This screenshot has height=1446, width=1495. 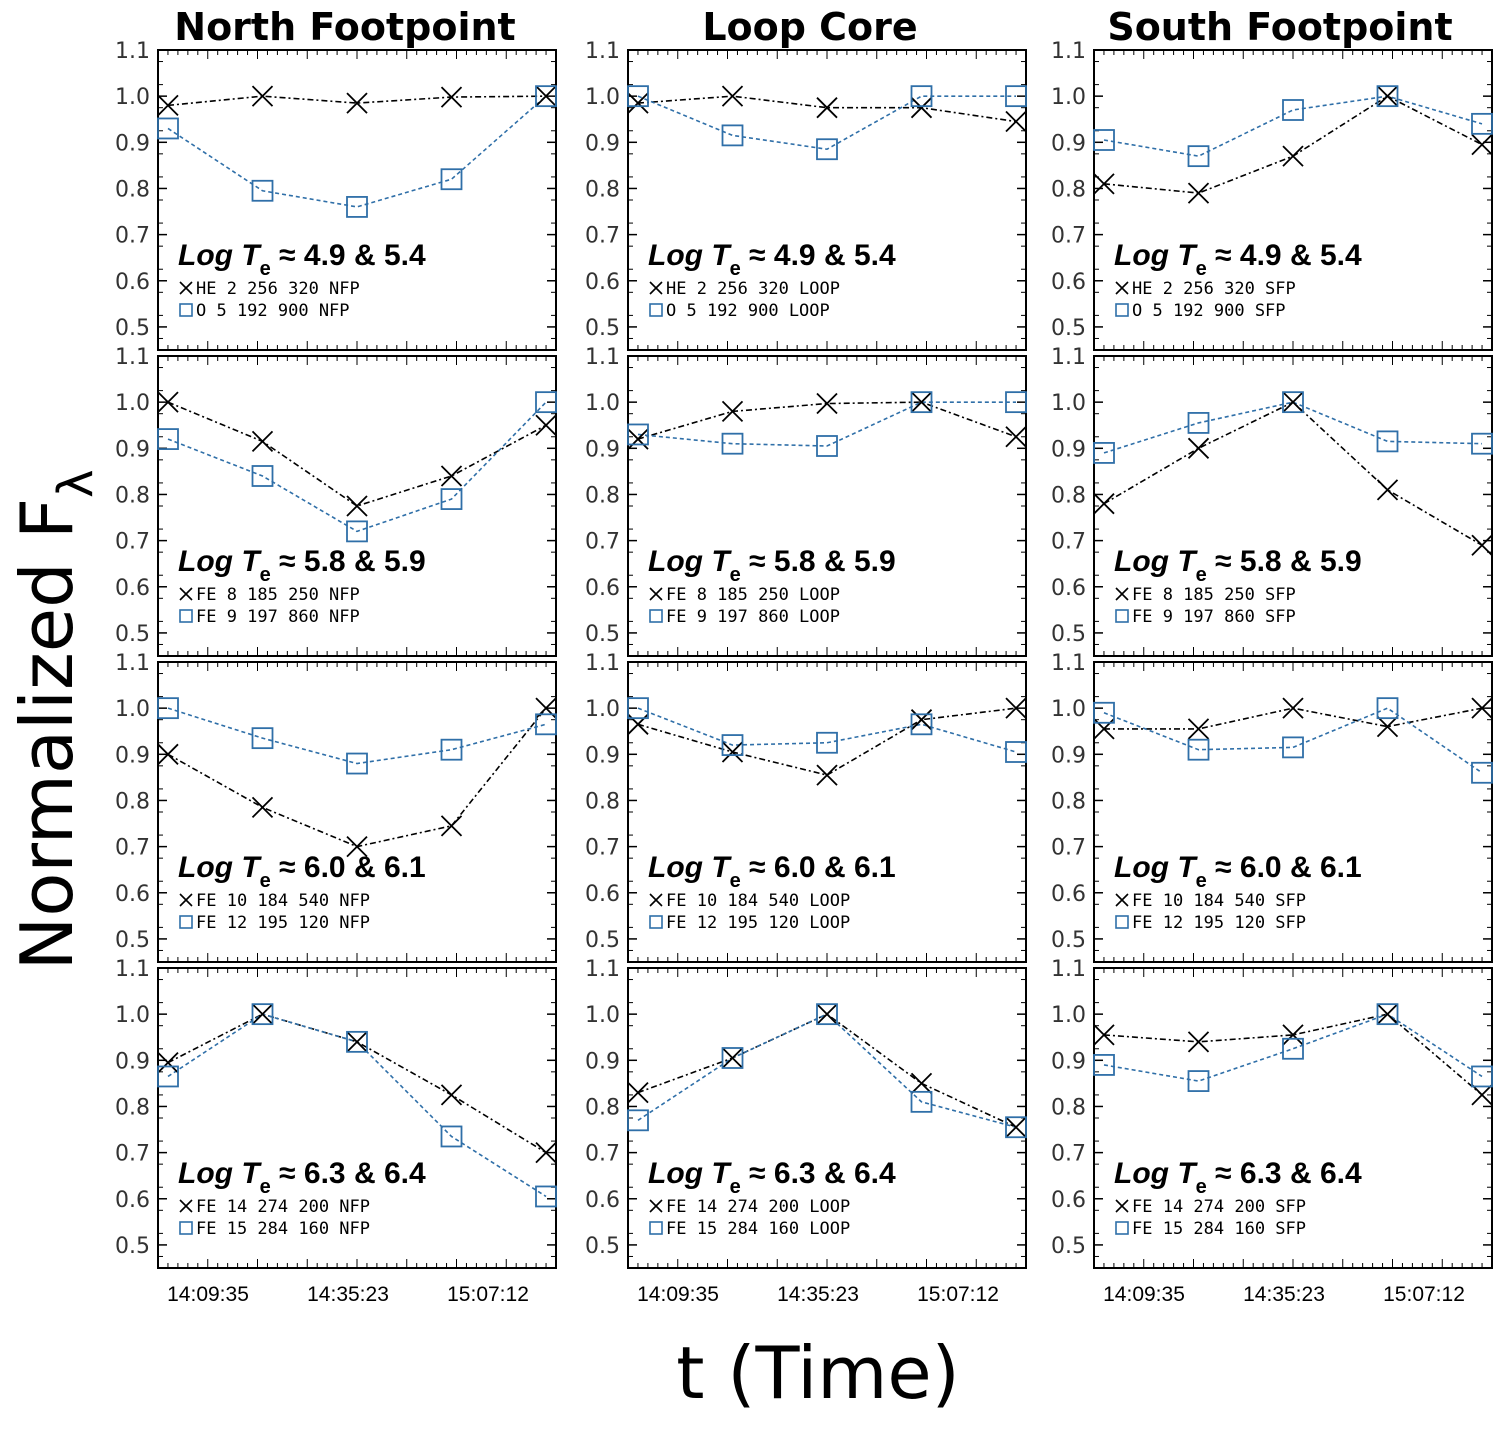 I want to click on te-range: ≈ 5.8 & 5.9, so click(x=348, y=561).